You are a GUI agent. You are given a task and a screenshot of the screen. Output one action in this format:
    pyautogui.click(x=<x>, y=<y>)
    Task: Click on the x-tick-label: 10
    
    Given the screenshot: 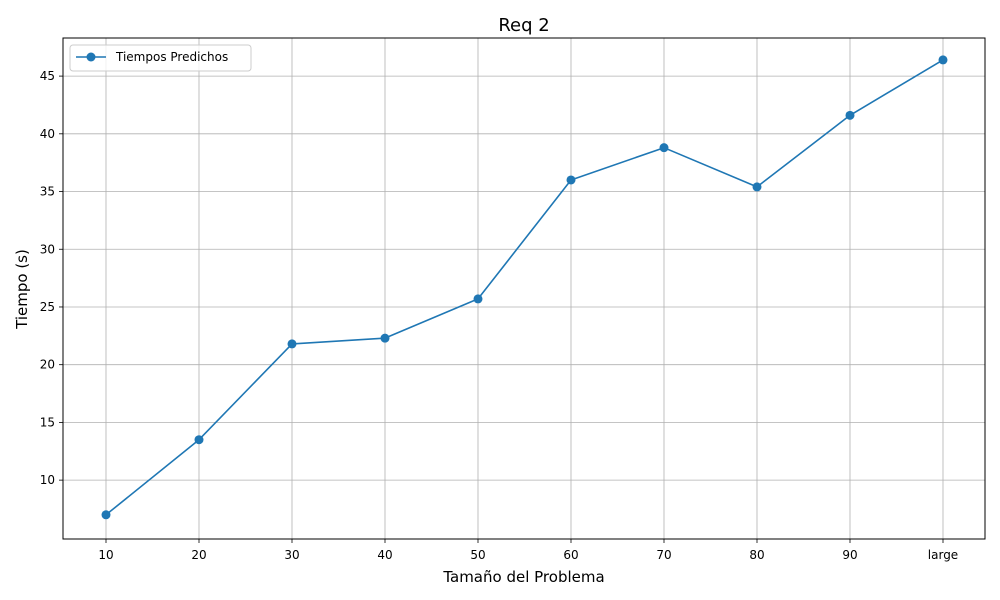 What is the action you would take?
    pyautogui.click(x=105, y=555)
    